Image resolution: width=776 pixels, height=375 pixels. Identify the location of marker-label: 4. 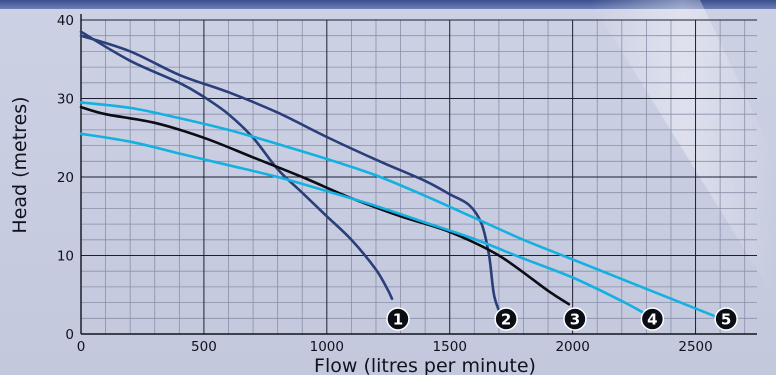
(652, 320).